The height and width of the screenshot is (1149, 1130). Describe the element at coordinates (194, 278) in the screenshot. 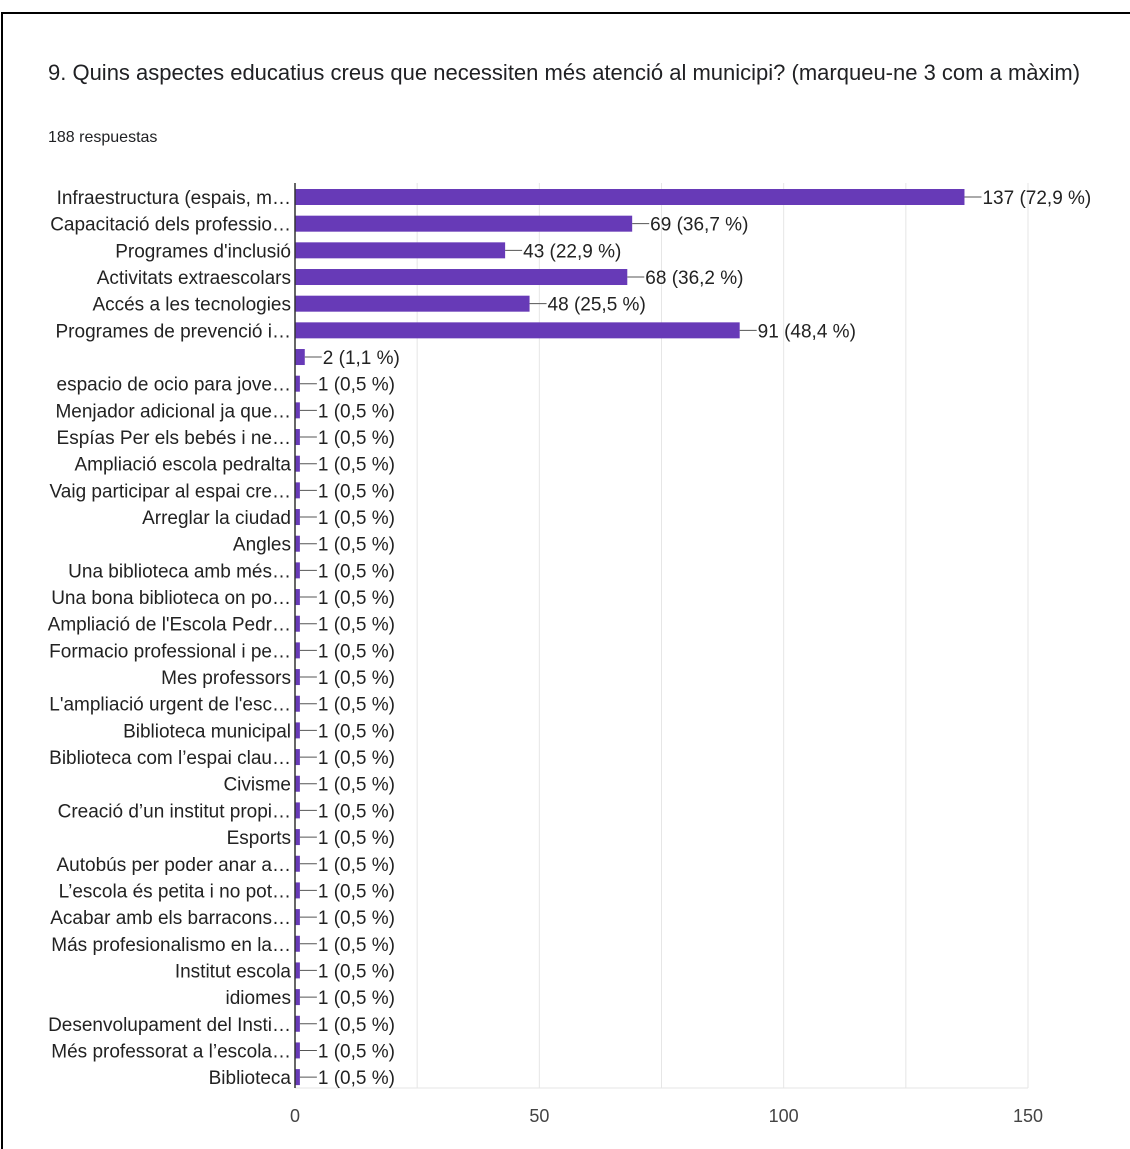

I see `category-label: Activitats extraescolars` at that location.